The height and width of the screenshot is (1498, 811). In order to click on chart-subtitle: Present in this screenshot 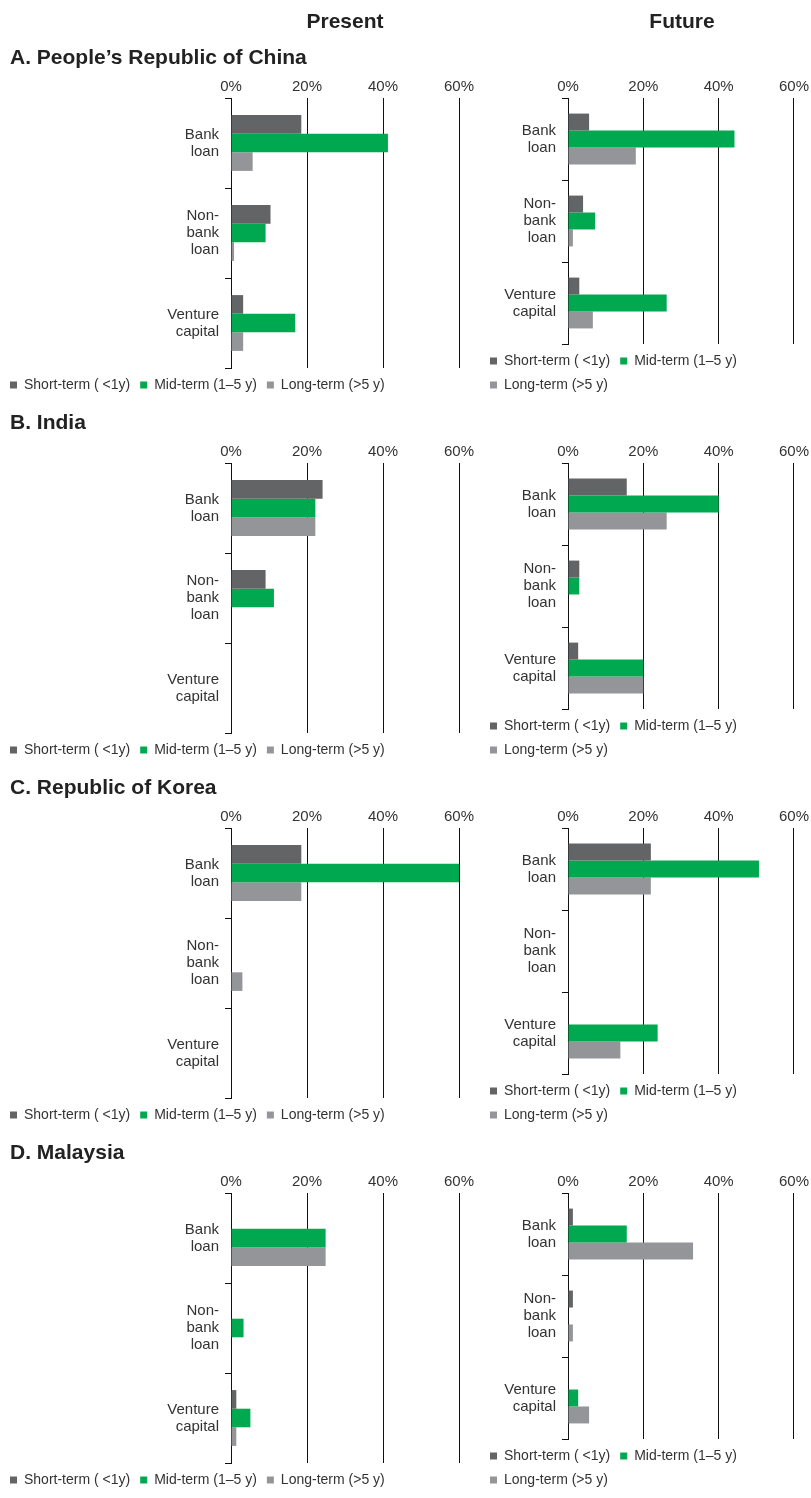, I will do `click(345, 21)`.